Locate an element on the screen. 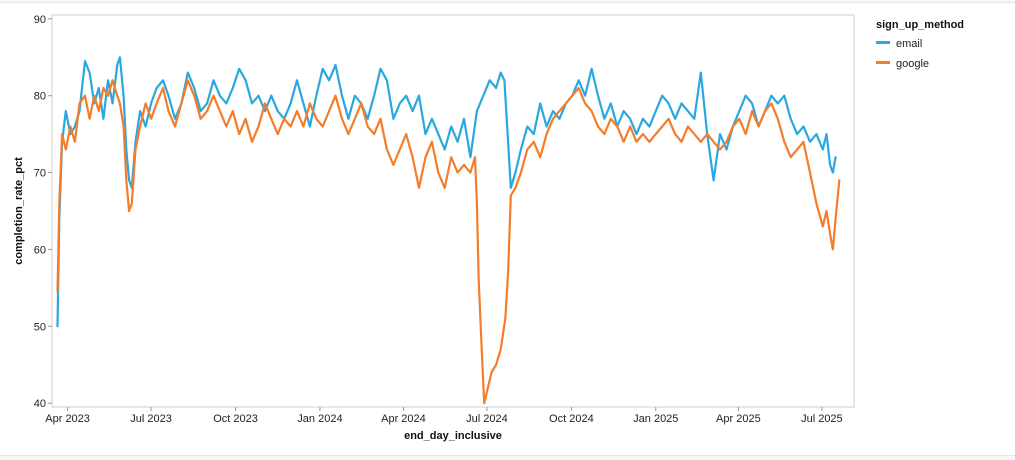 This screenshot has height=460, width=1015. x-tick-label: Oct 2023 is located at coordinates (235, 419).